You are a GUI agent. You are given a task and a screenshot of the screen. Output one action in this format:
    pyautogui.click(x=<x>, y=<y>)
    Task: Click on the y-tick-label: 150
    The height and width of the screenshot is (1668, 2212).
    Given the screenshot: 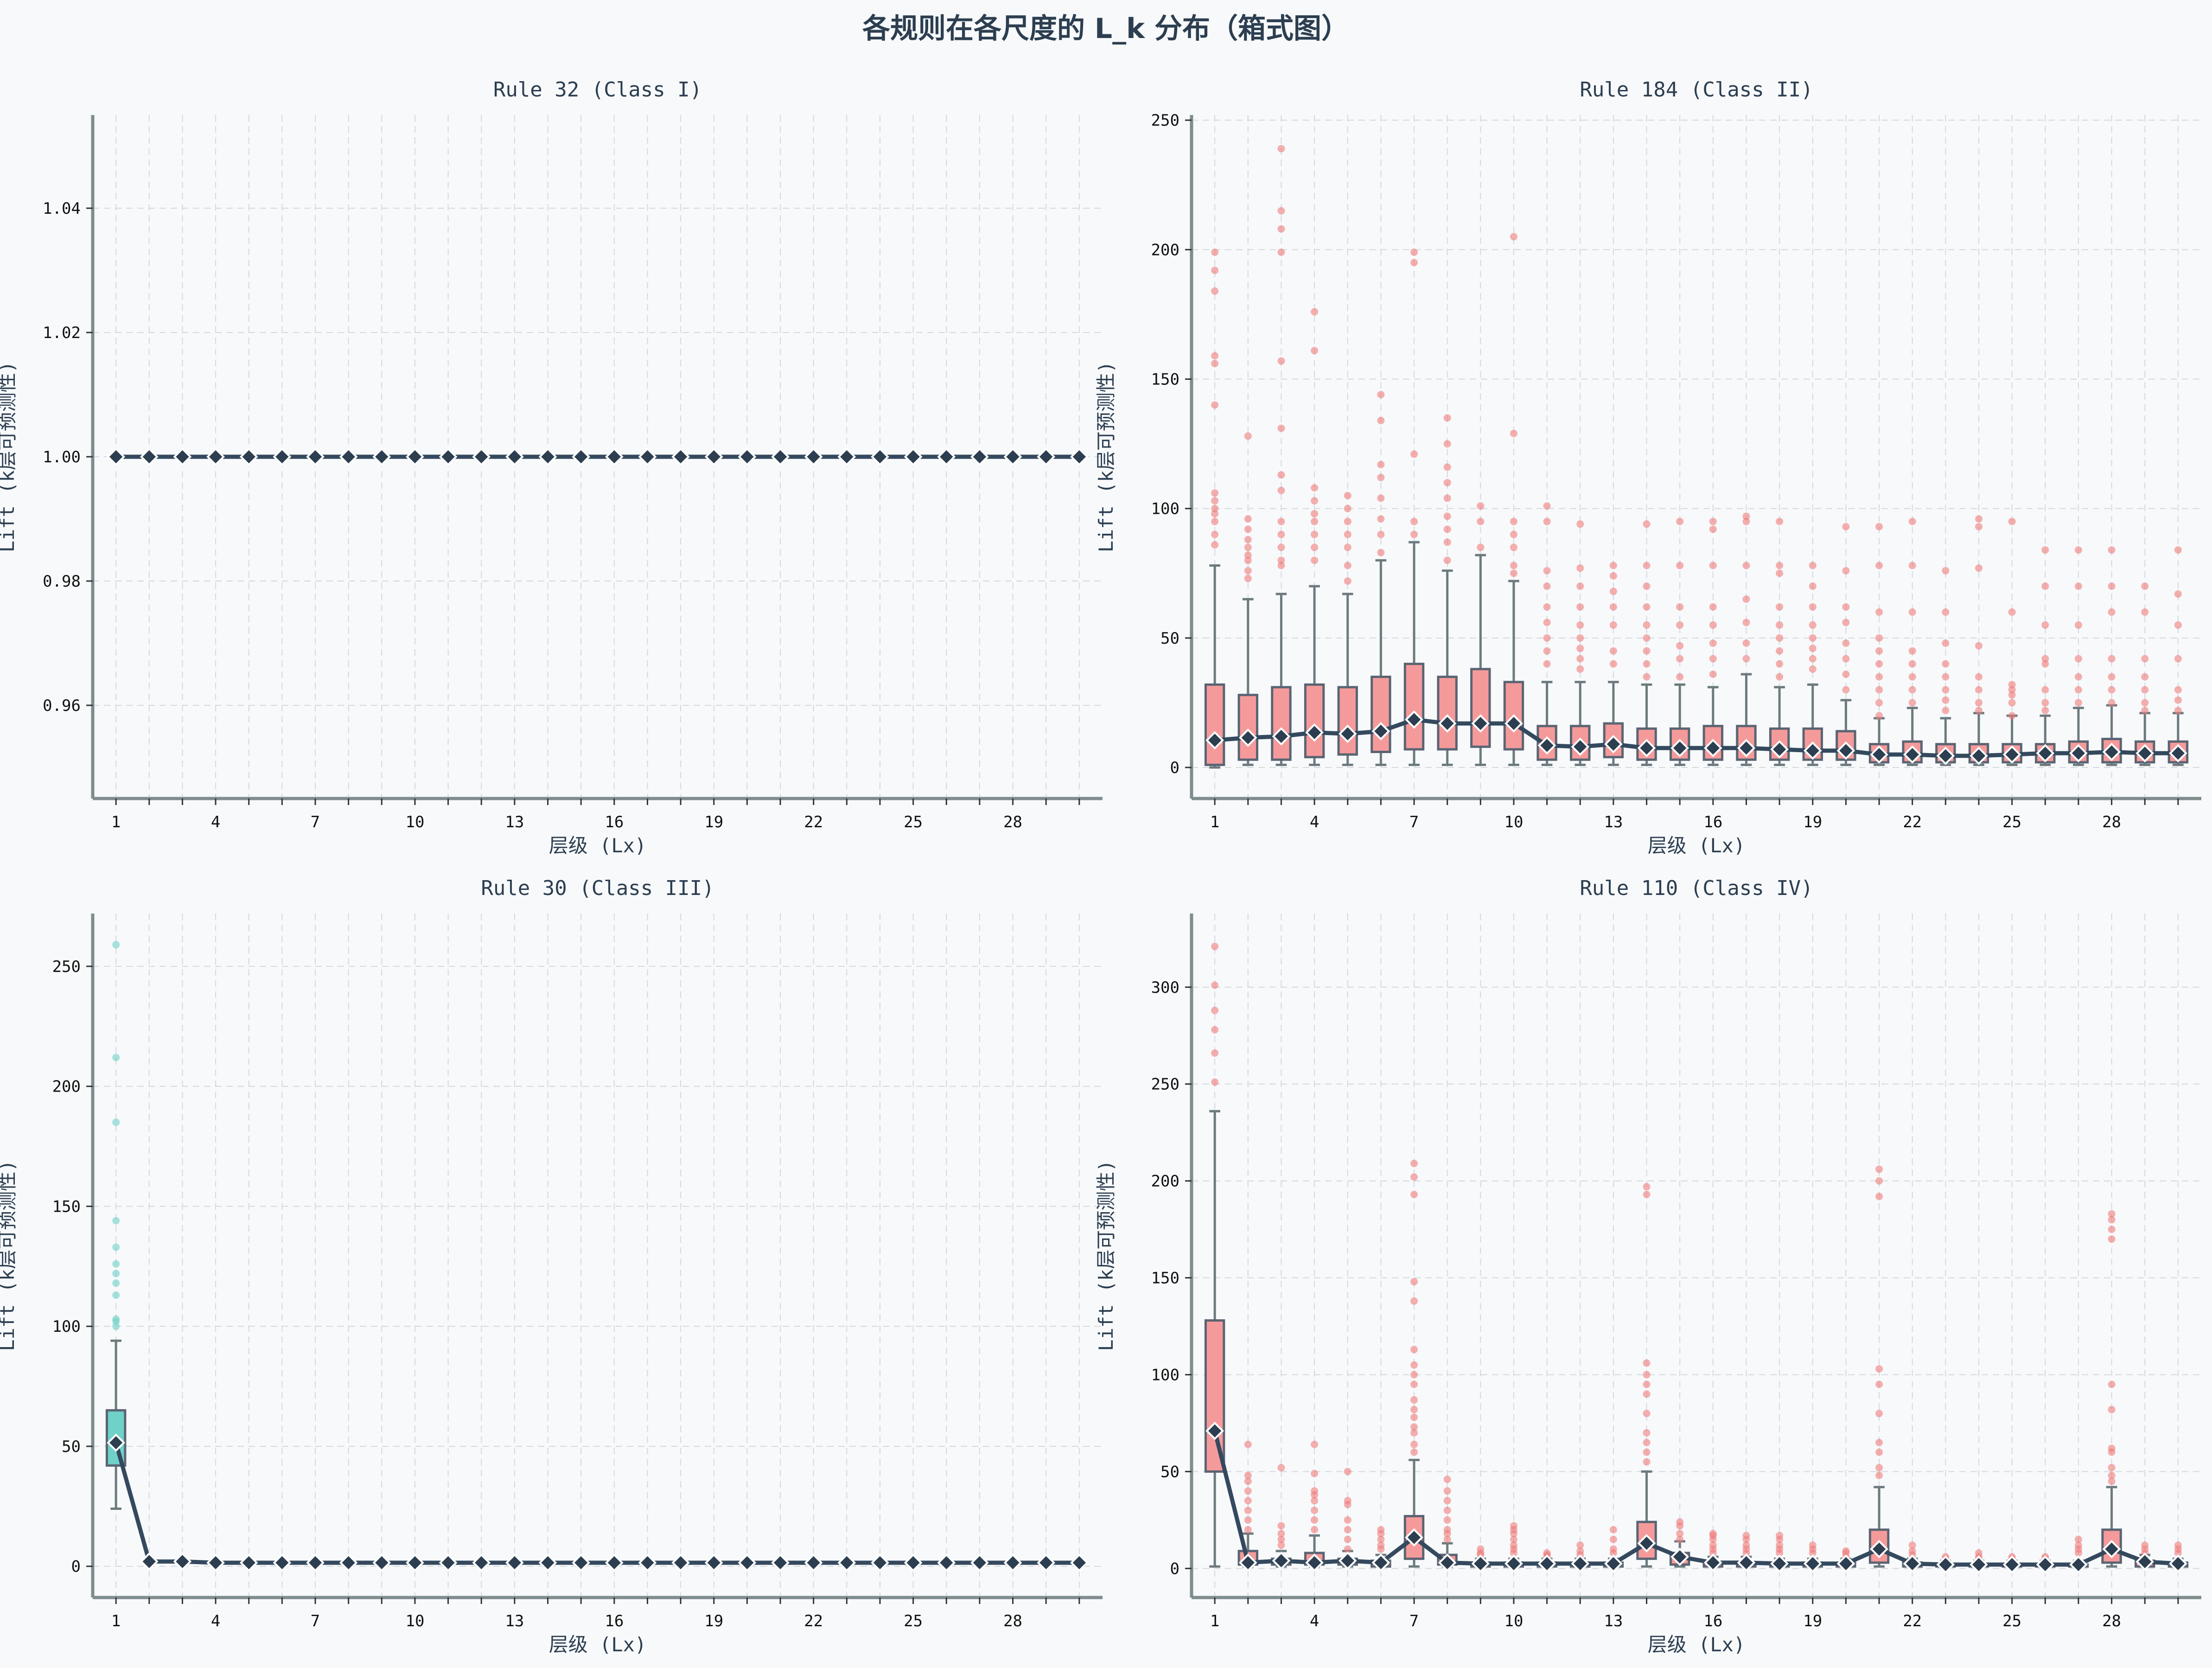 What is the action you would take?
    pyautogui.click(x=1165, y=1278)
    